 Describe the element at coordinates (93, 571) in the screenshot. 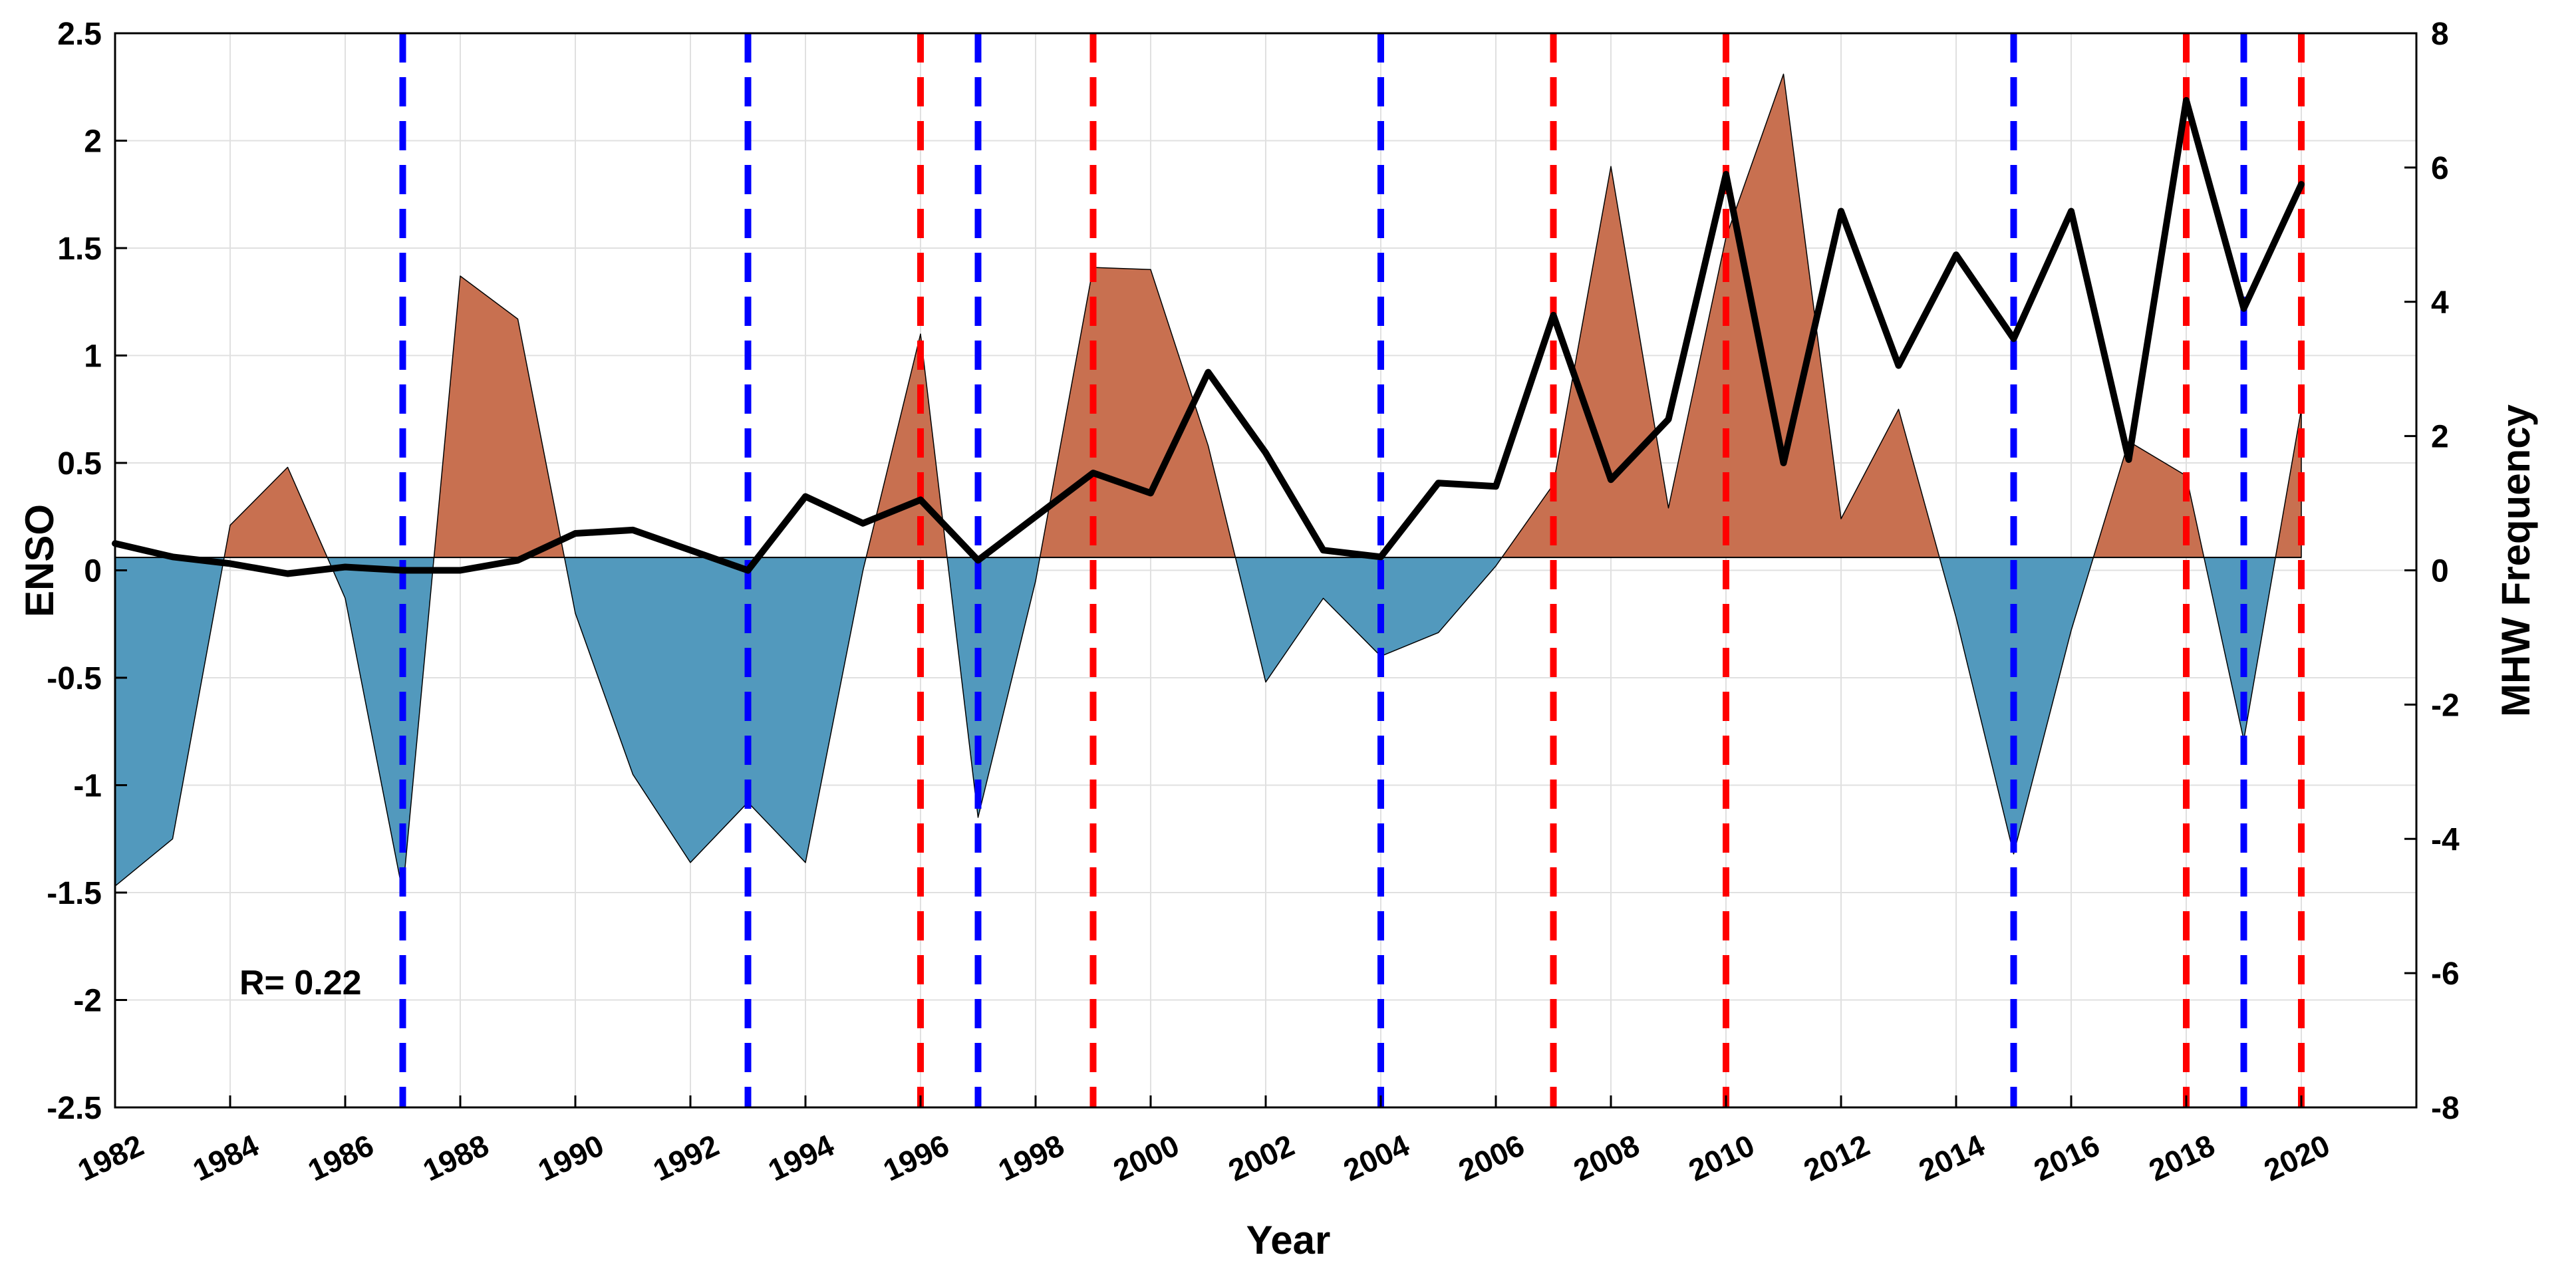

I see `left-tick-label: 0` at that location.